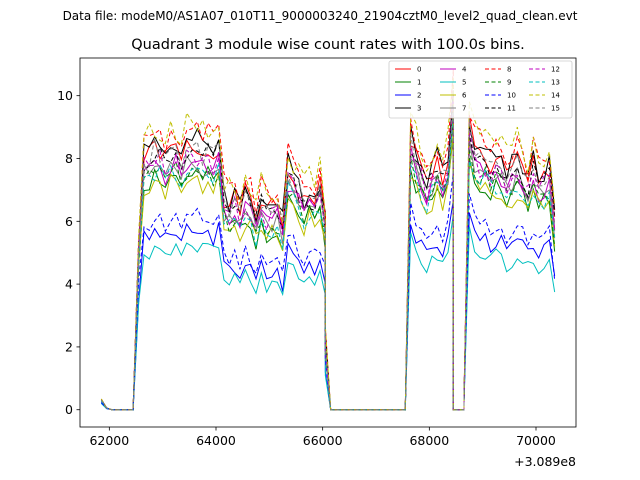 Image resolution: width=640 pixels, height=480 pixels. I want to click on legend-label-13: 13, so click(555, 83).